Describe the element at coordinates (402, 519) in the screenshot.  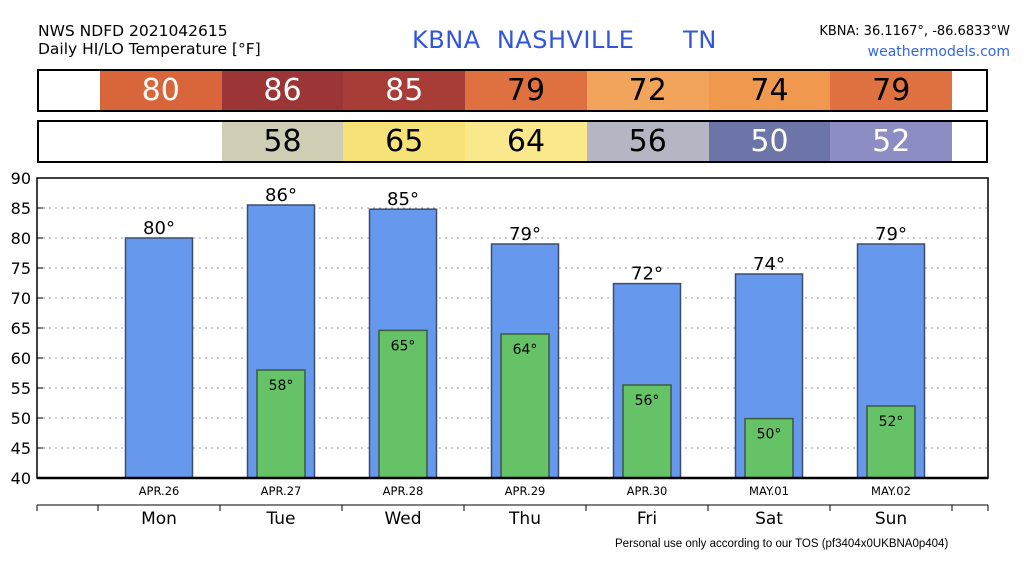
I see `x-day-label: Wed` at that location.